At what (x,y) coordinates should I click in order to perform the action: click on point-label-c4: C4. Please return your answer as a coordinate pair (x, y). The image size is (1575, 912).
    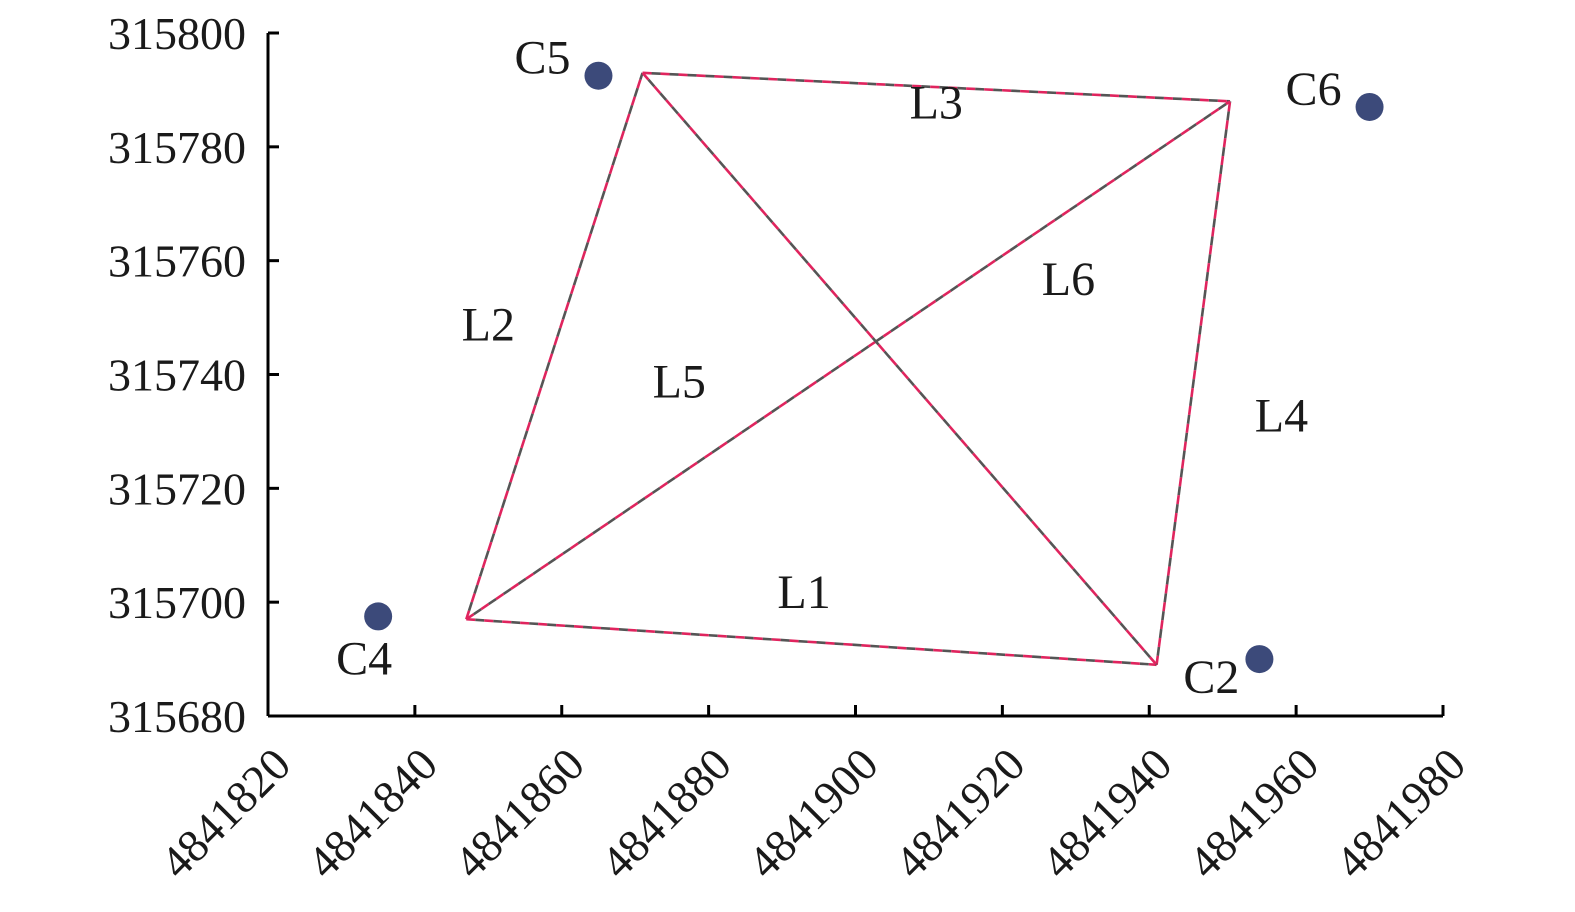
    Looking at the image, I should click on (364, 658).